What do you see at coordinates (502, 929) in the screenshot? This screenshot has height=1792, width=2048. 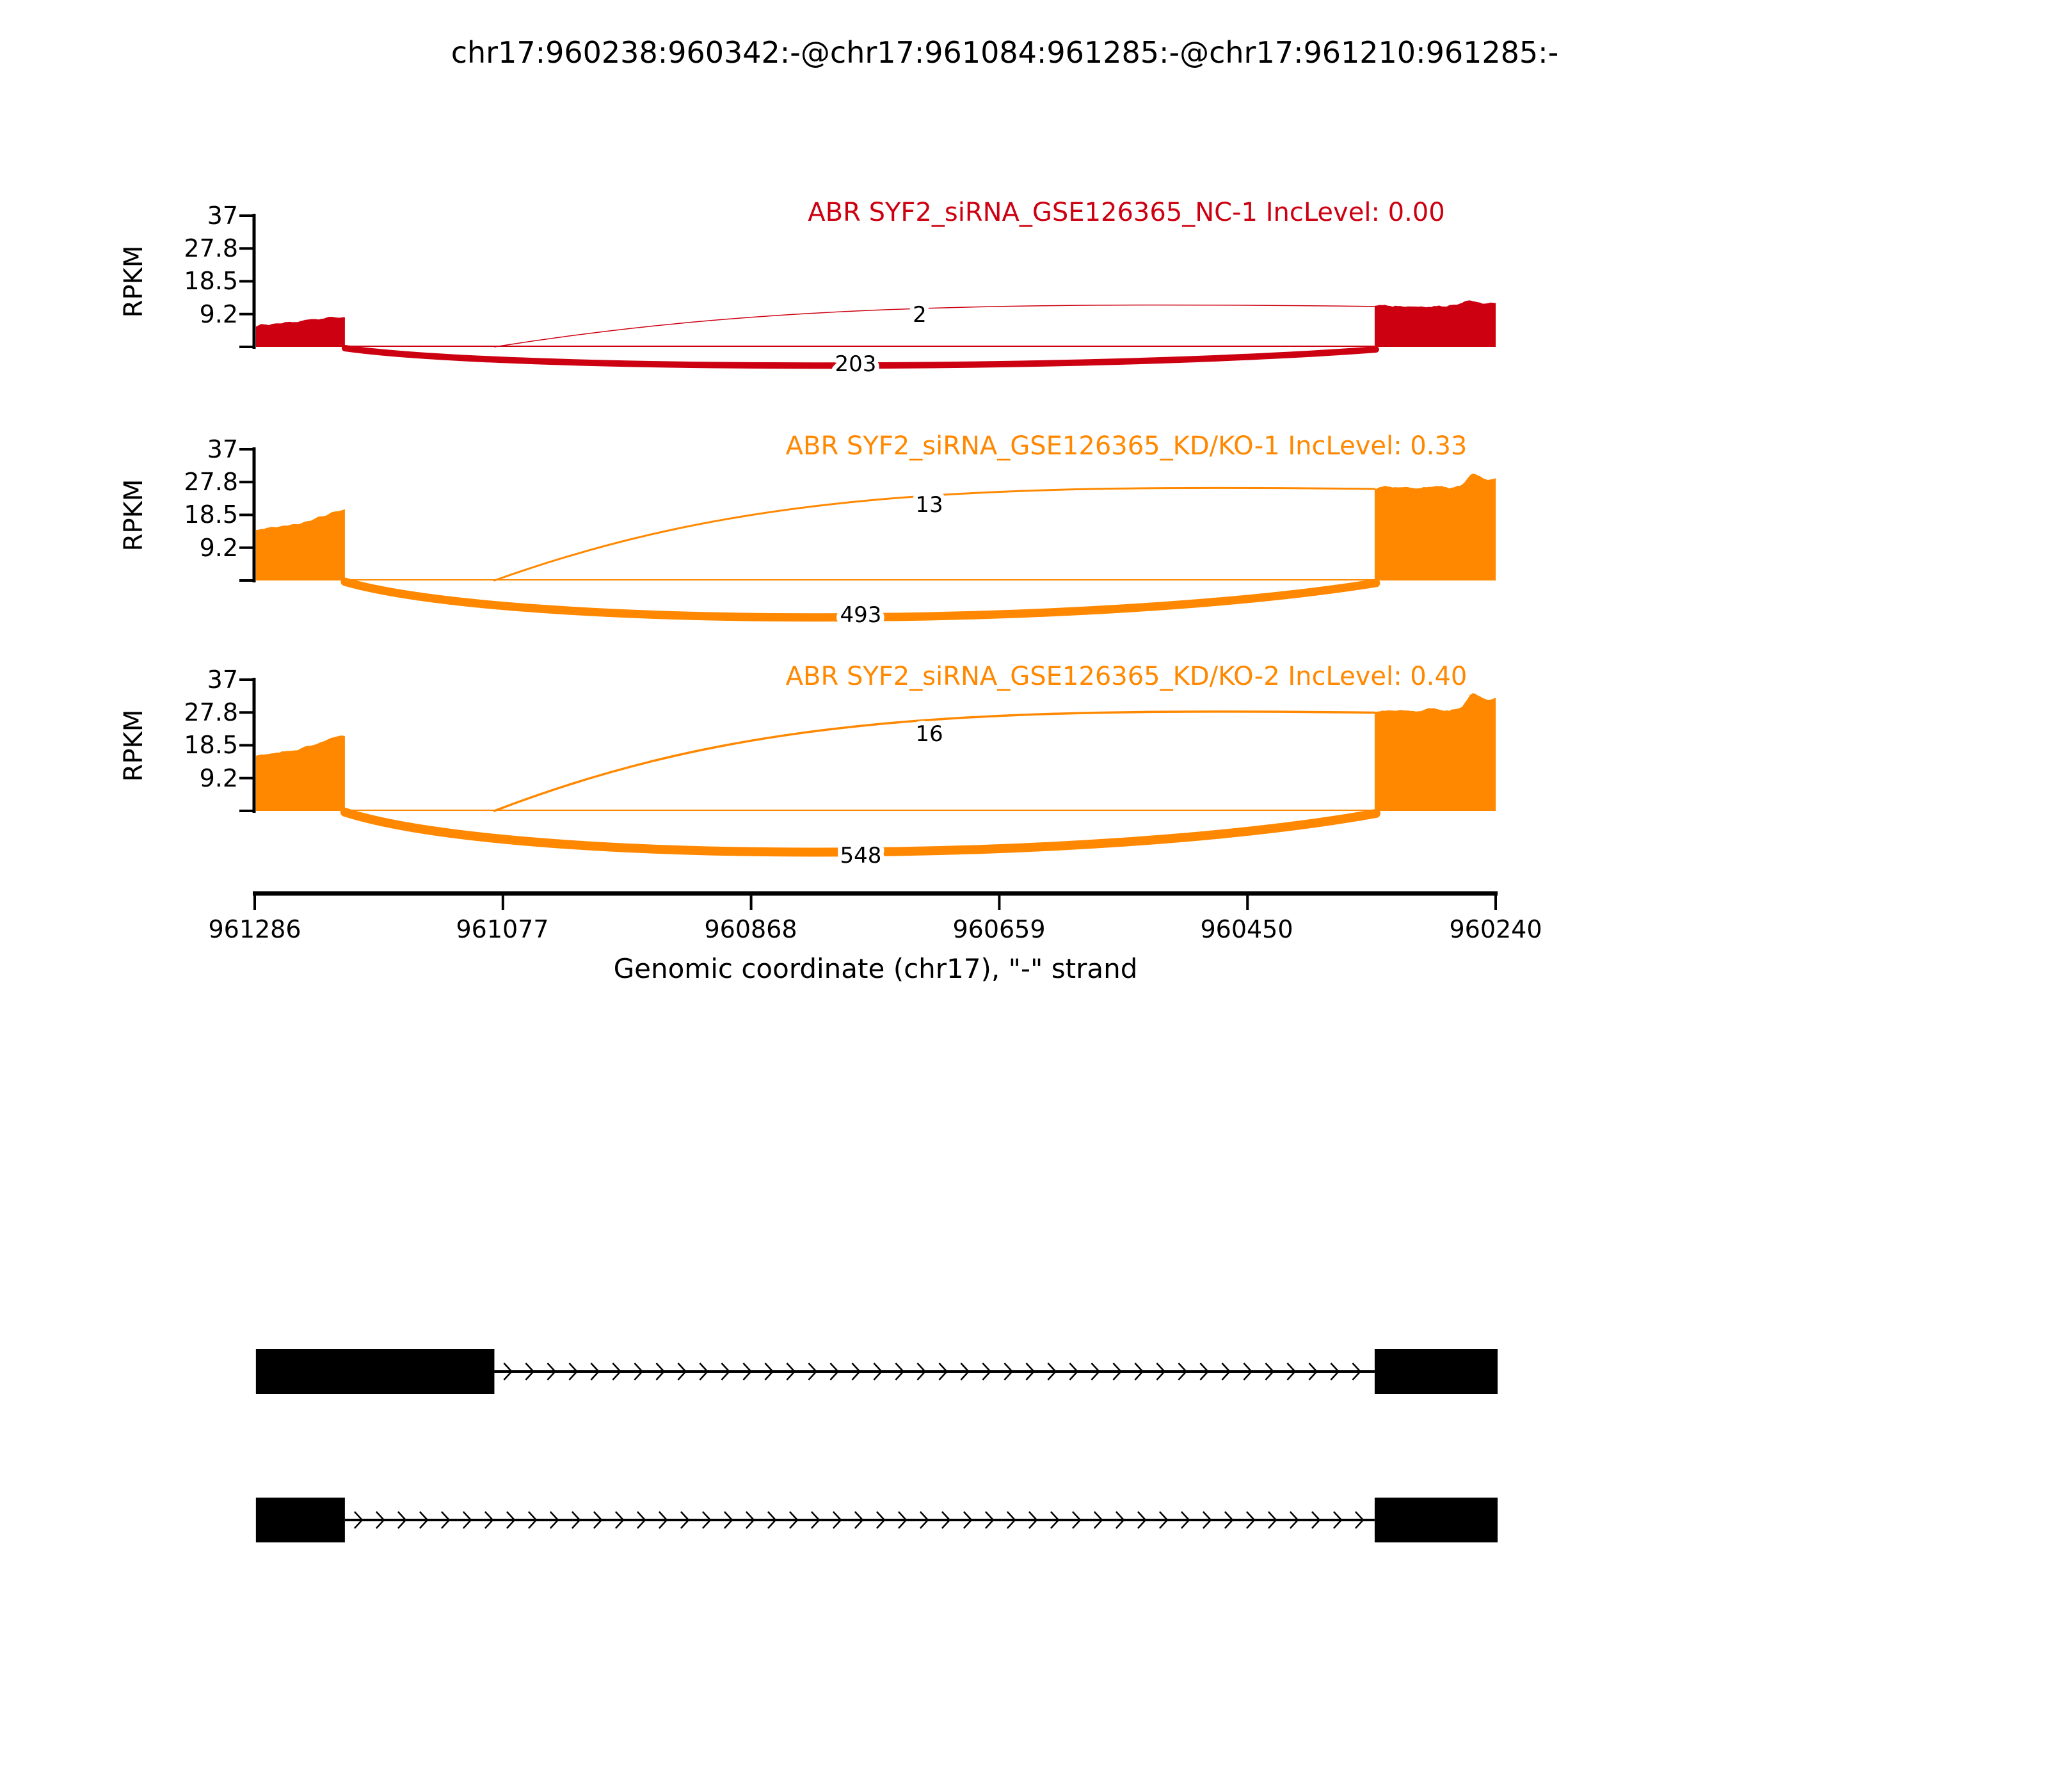 I see `x-tick-label: 961077` at bounding box center [502, 929].